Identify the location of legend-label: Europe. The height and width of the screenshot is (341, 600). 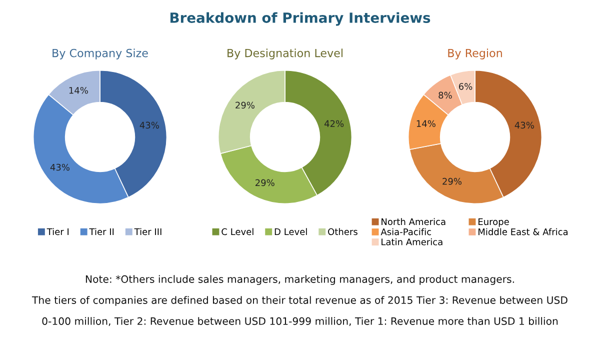
(493, 222).